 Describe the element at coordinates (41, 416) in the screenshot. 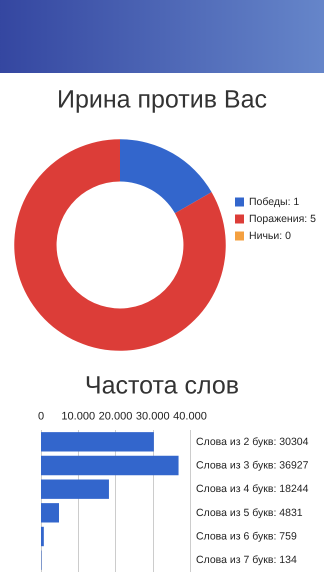

I see `x-tick-label: 0` at that location.